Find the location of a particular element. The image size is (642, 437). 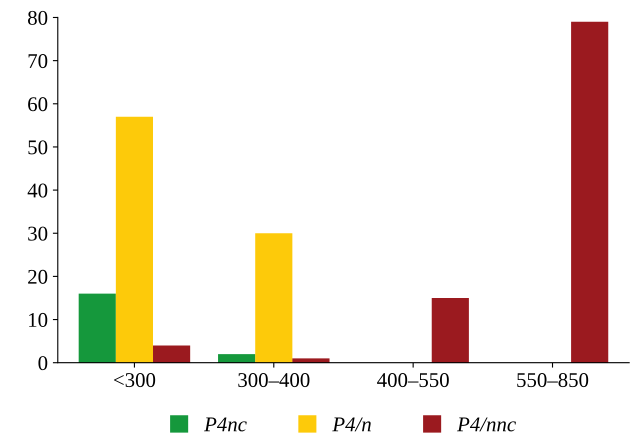

y-tick-label: 30 is located at coordinates (38, 233).